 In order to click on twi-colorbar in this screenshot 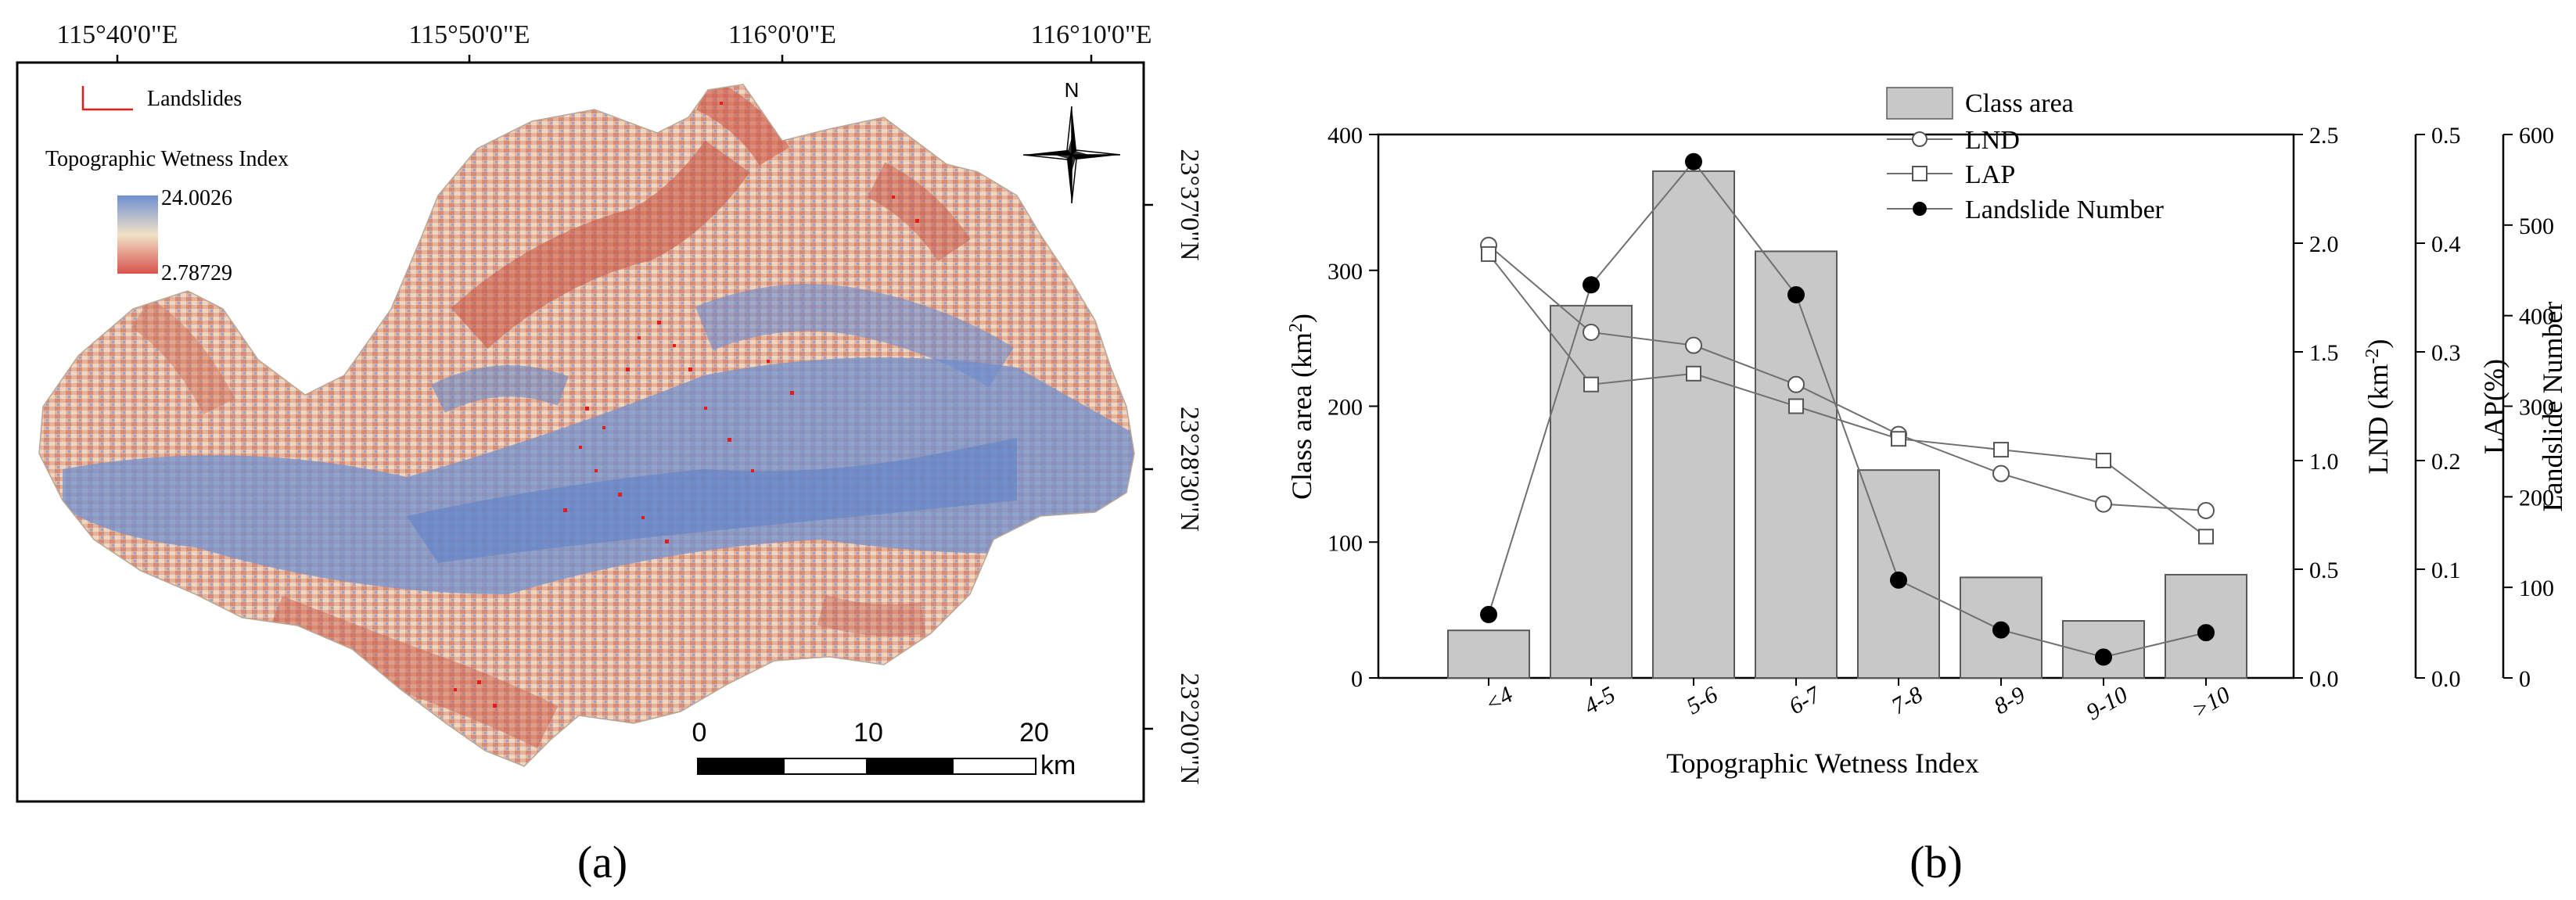, I will do `click(138, 234)`.